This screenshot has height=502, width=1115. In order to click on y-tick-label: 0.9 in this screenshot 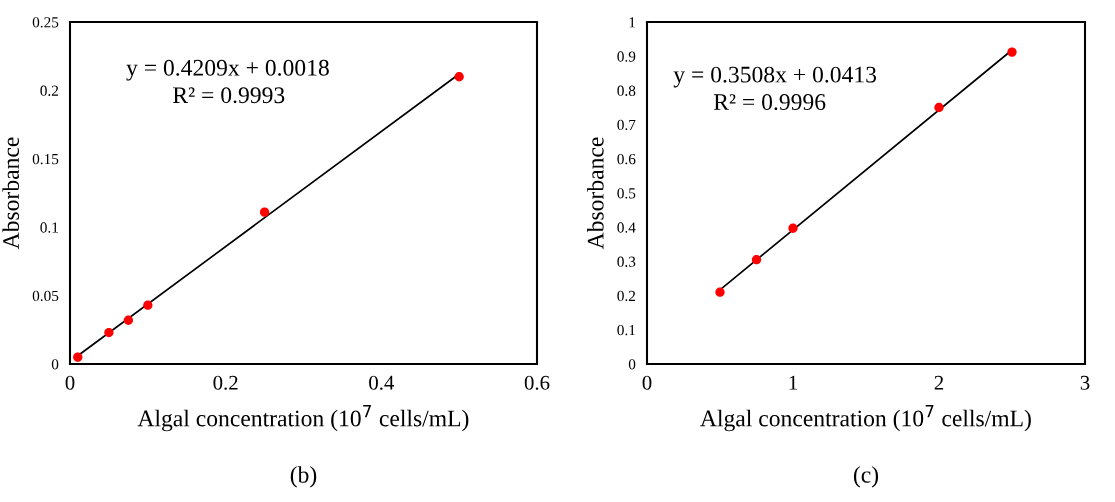, I will do `click(626, 56)`.